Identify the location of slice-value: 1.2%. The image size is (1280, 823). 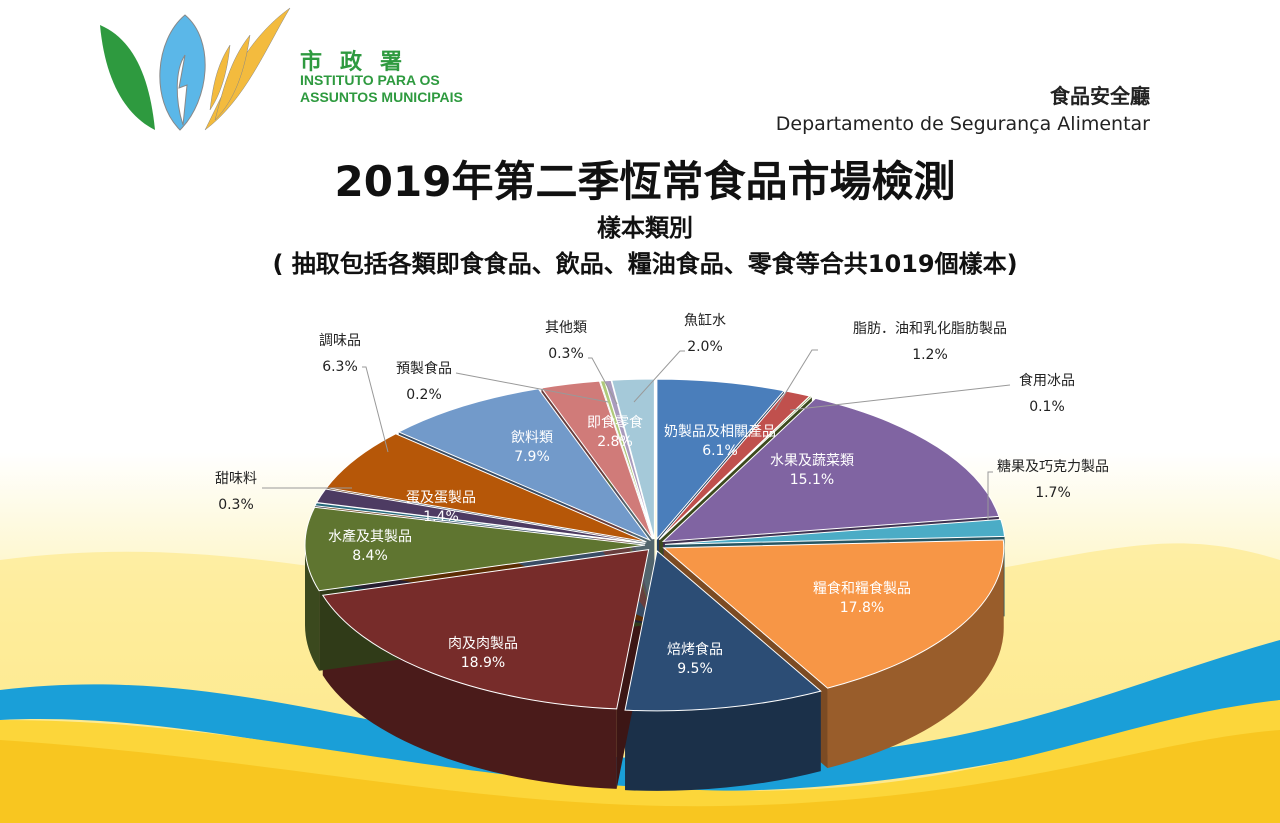
(930, 355).